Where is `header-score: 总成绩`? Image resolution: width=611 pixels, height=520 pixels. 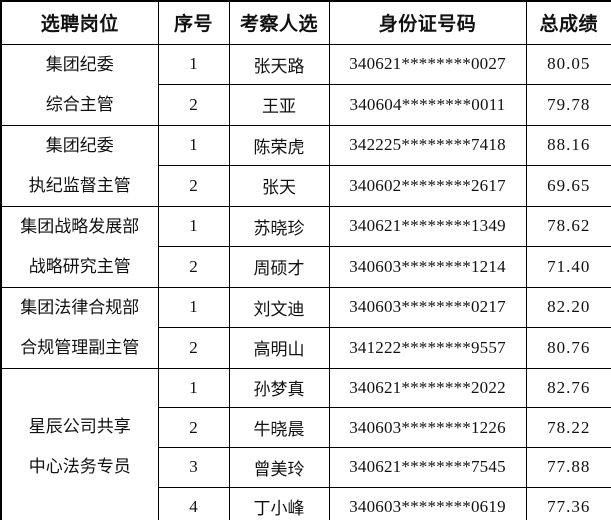 header-score: 总成绩 is located at coordinates (568, 22).